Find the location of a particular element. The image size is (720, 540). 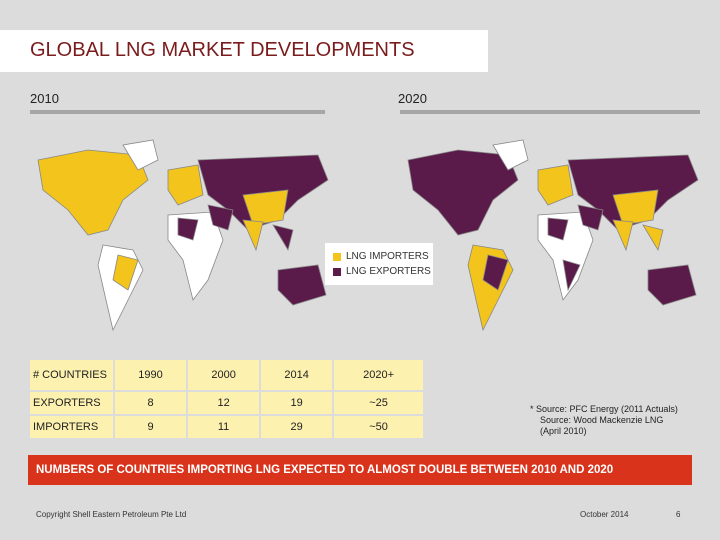

table-cell: EXPORTERS is located at coordinates (71, 403).